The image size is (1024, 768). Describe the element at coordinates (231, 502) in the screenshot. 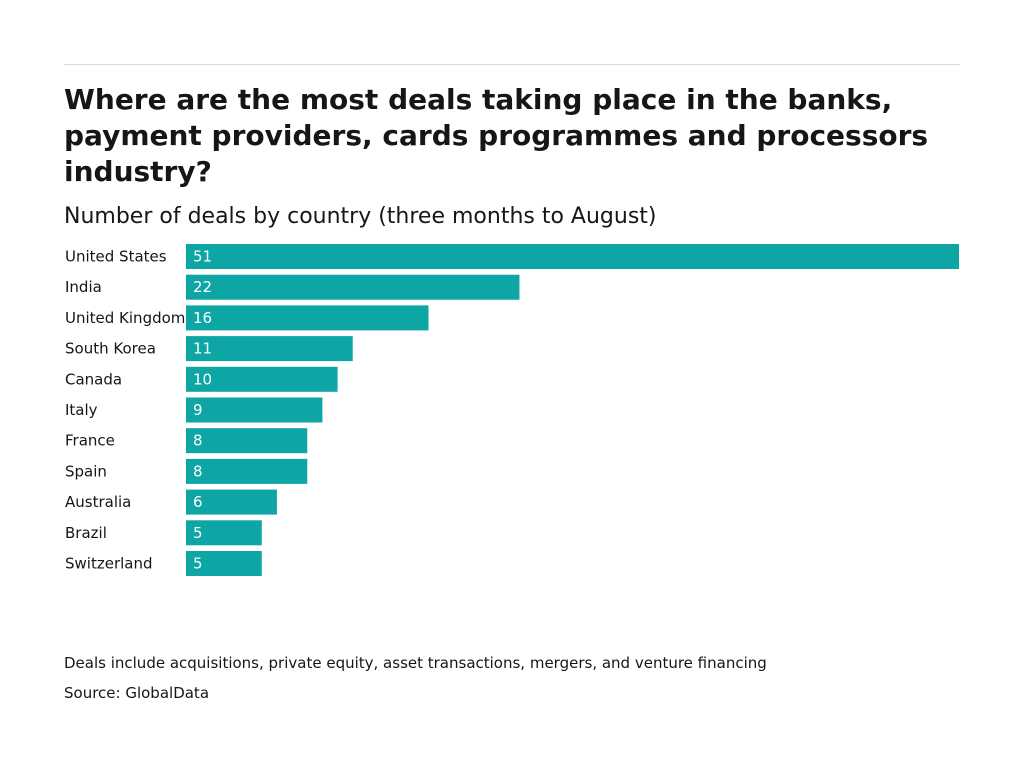

I see `bar-australia` at that location.